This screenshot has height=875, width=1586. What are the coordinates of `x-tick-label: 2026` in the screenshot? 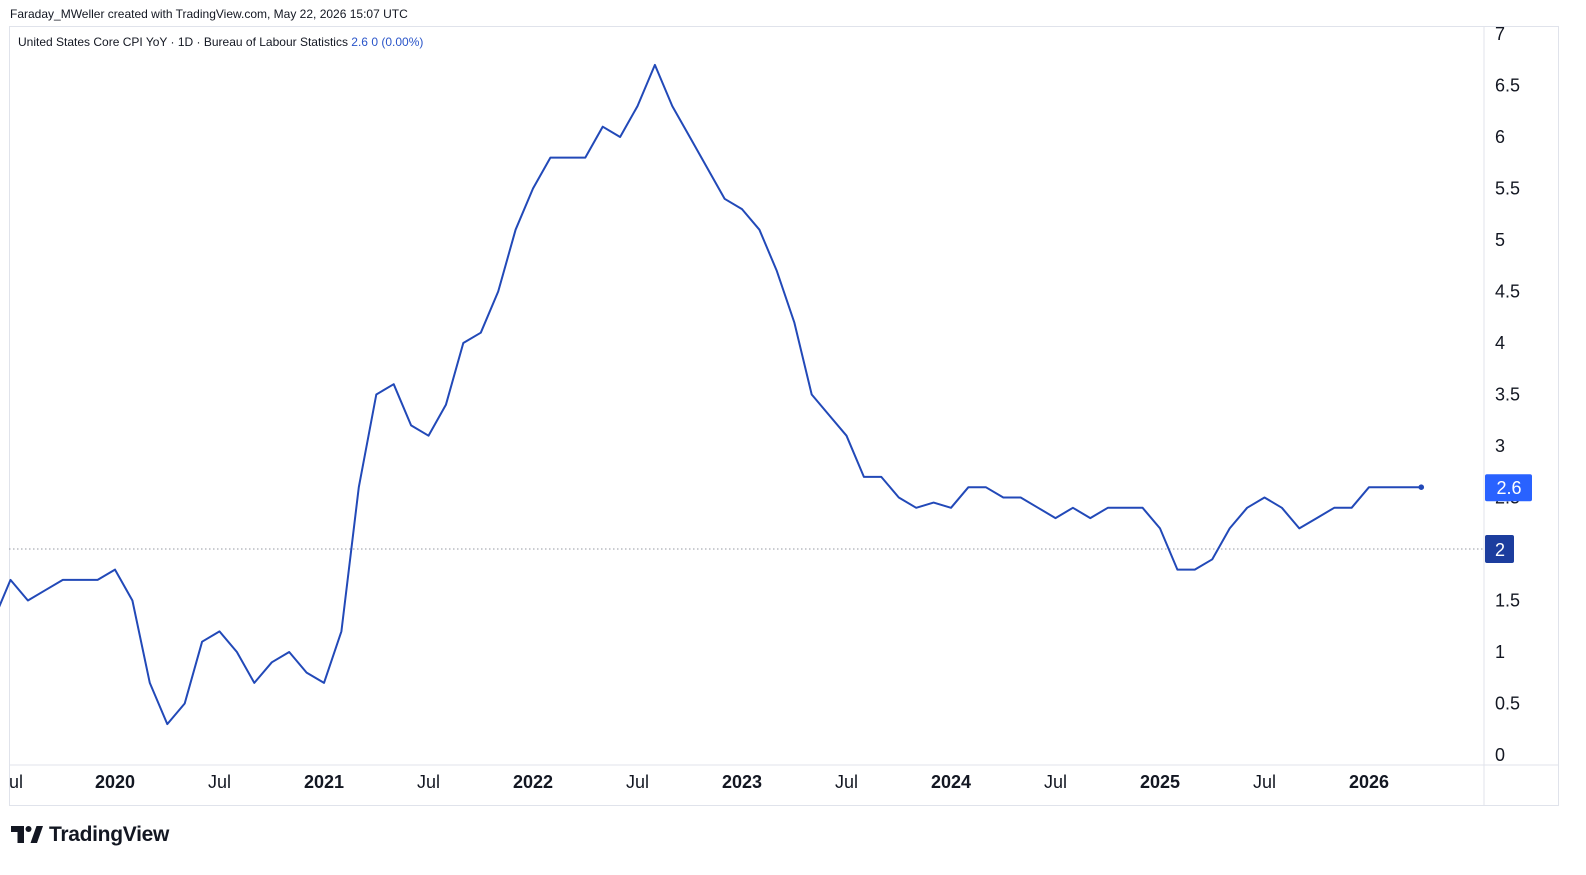 It's located at (1369, 782).